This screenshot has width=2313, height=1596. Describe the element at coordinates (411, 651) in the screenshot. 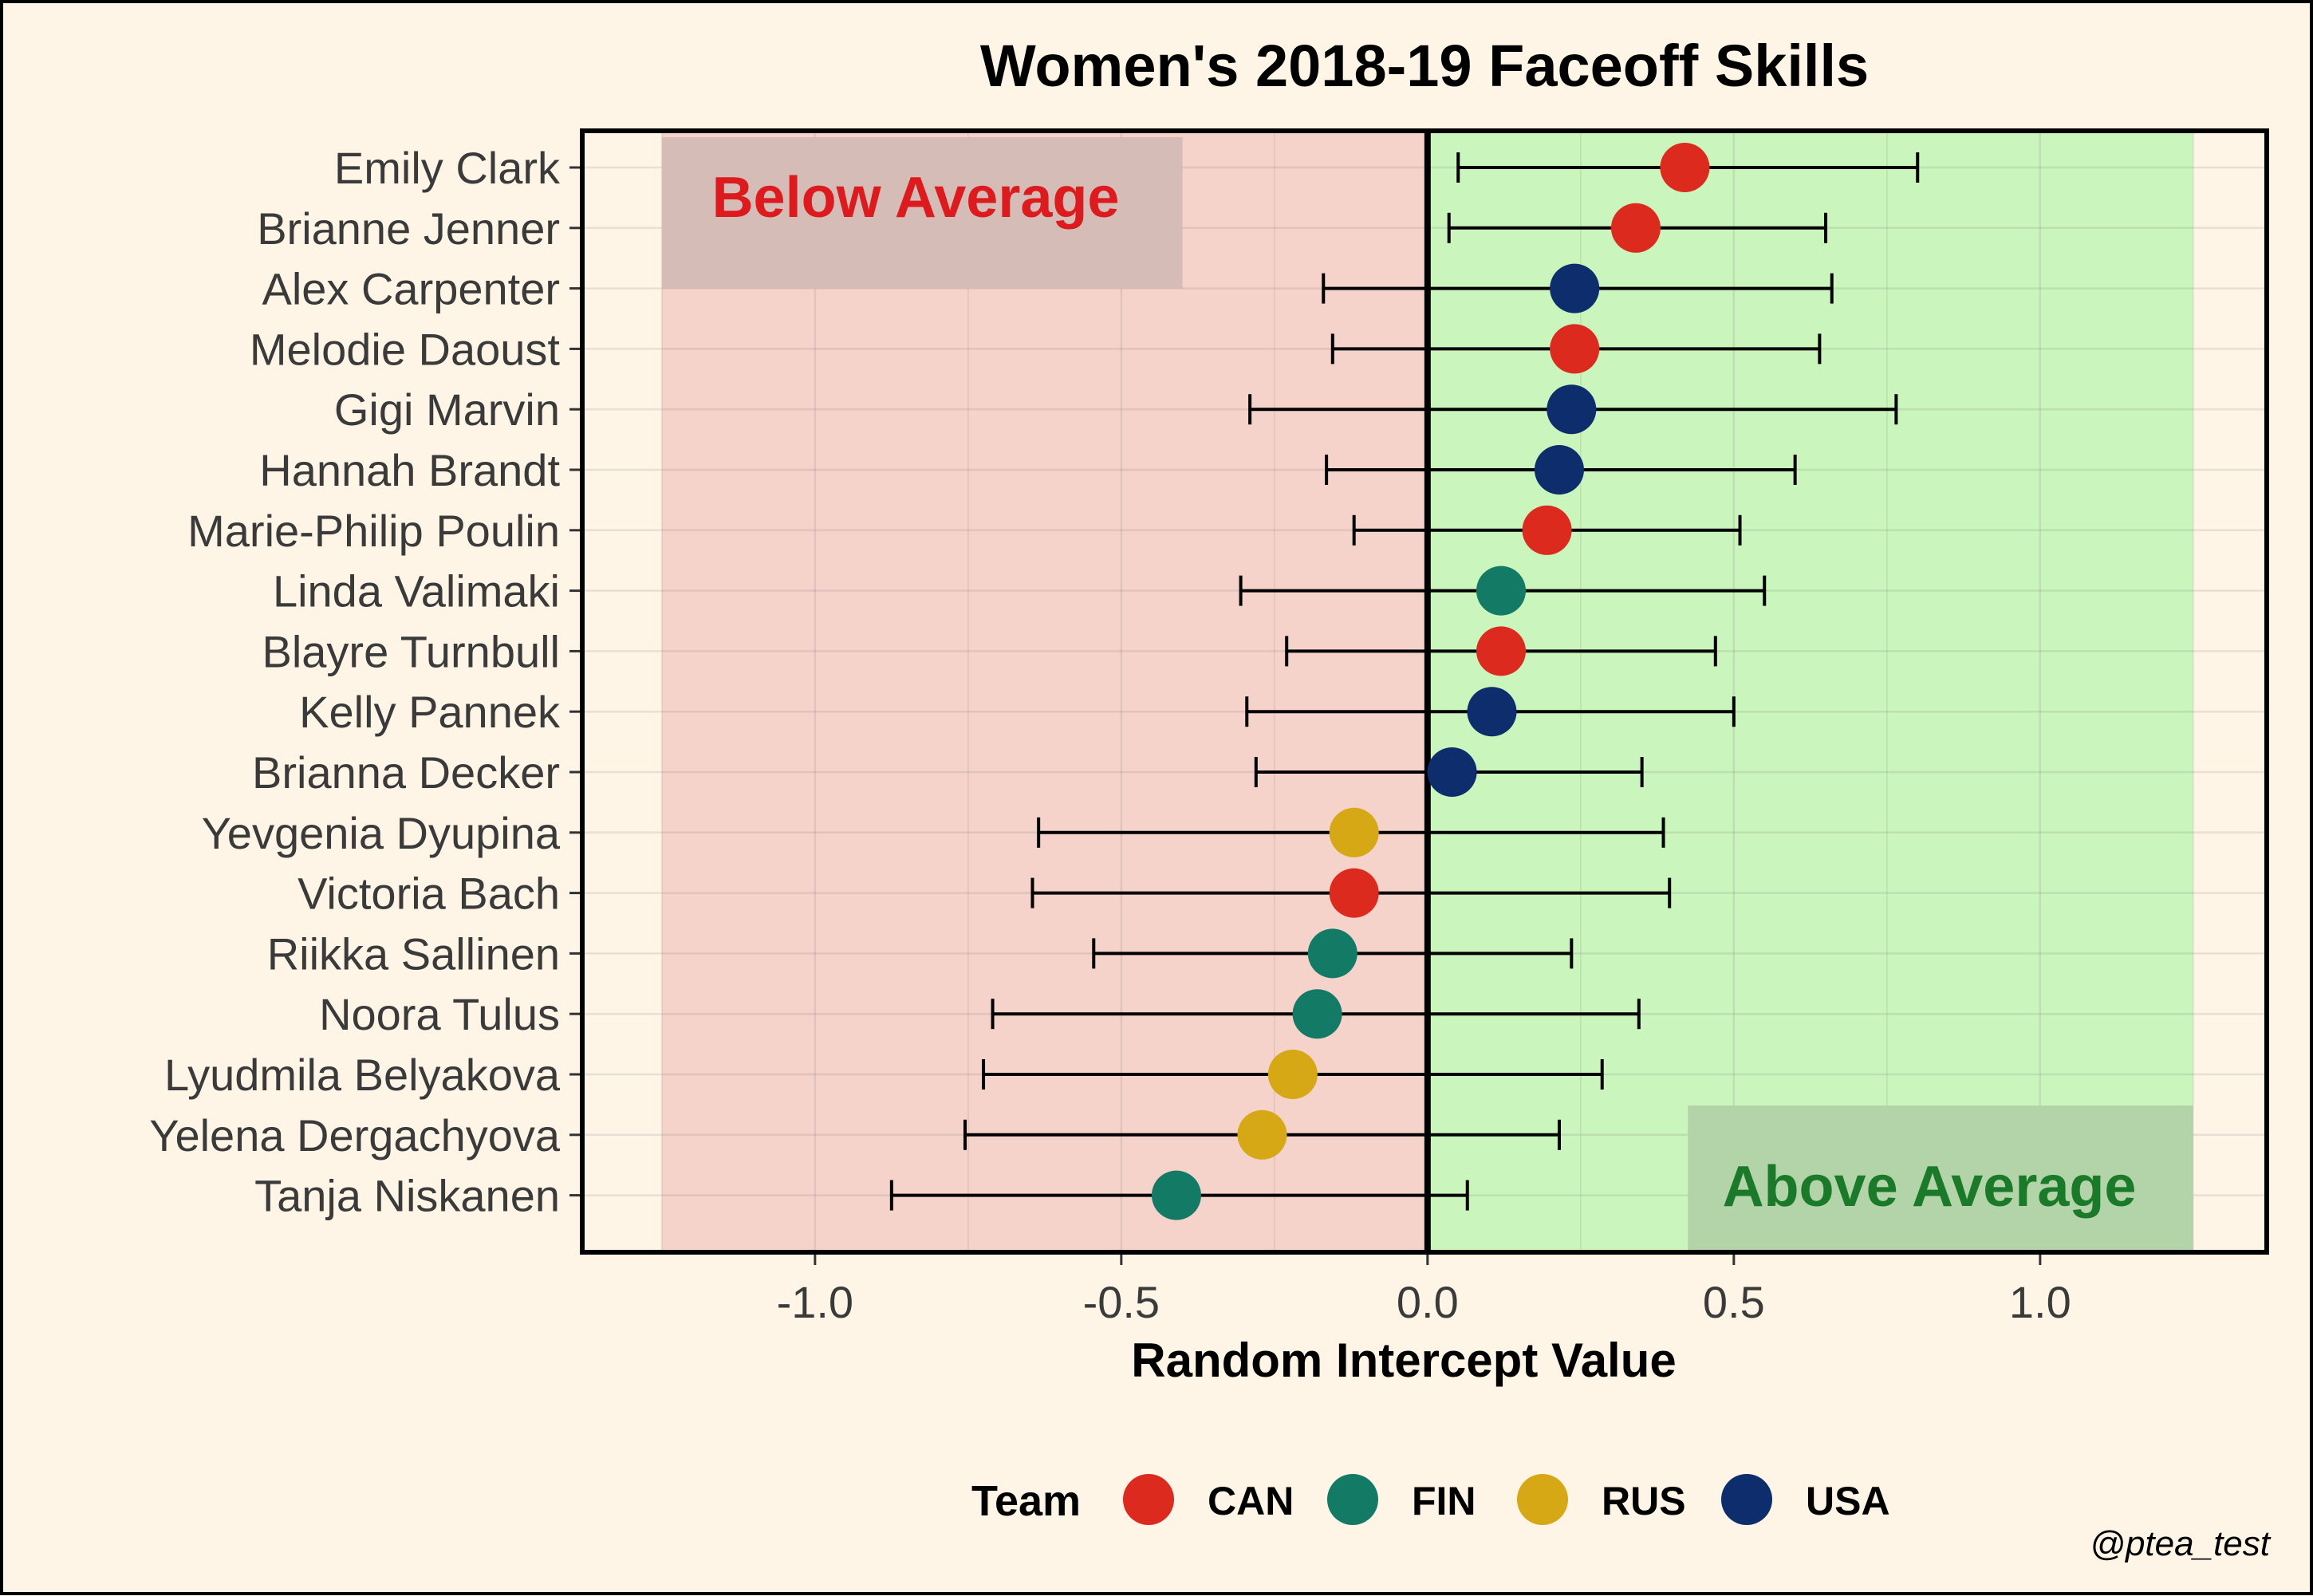

I see `y-tick-label: Blayre Turnbull` at that location.